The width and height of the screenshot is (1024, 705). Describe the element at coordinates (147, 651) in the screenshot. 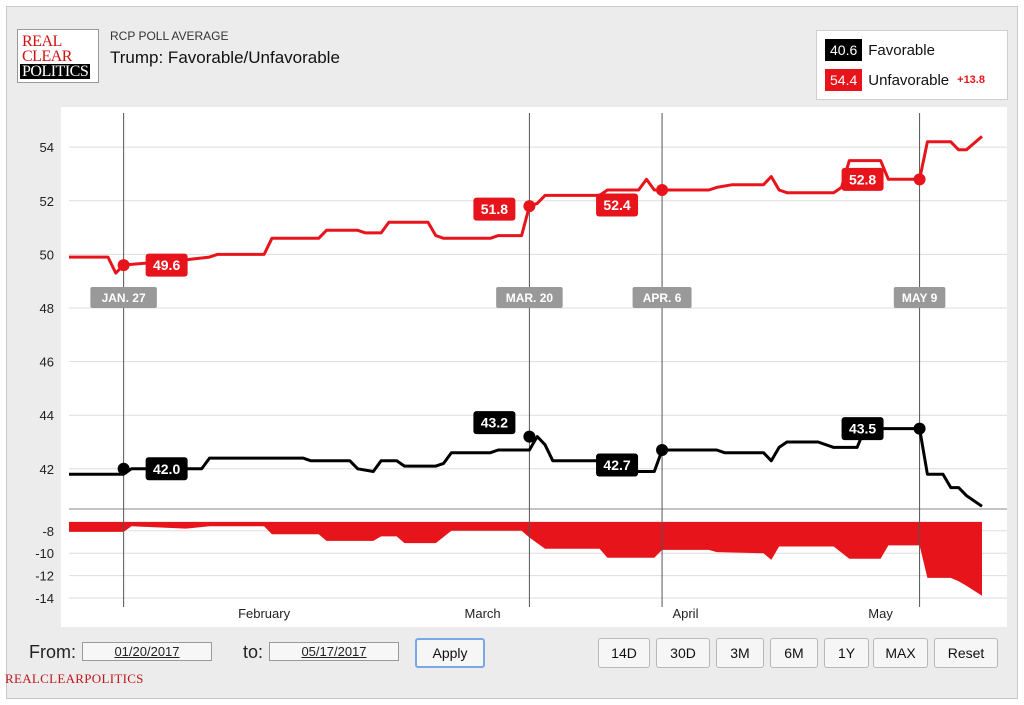

I see `from-date-input: 01/20/2017` at that location.